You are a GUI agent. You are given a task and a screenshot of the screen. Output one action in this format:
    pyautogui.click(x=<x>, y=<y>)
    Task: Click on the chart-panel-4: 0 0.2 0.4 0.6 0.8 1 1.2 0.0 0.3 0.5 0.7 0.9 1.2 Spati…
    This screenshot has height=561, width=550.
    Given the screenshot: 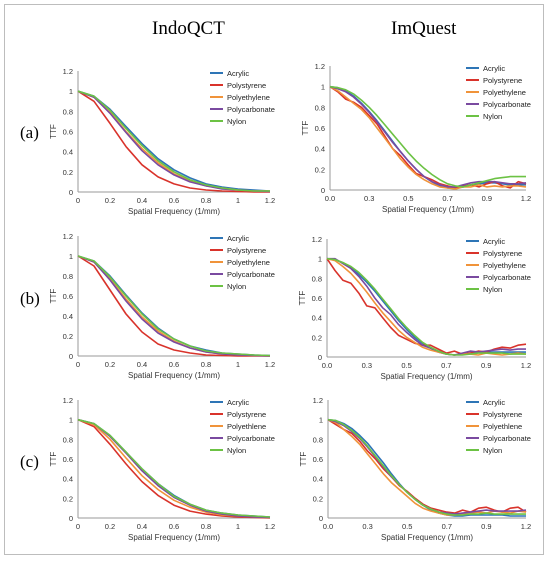 What is the action you would take?
    pyautogui.click(x=414, y=308)
    